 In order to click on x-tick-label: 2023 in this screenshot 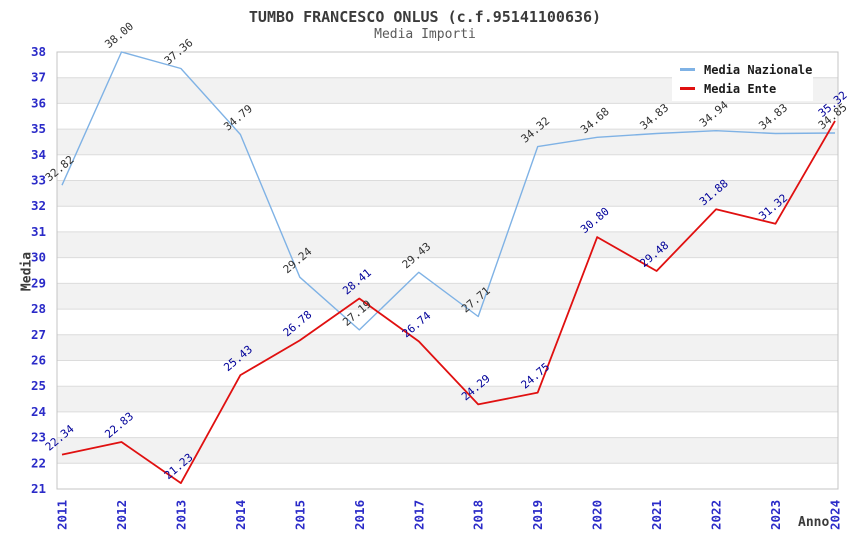, I will do `click(775, 515)`.